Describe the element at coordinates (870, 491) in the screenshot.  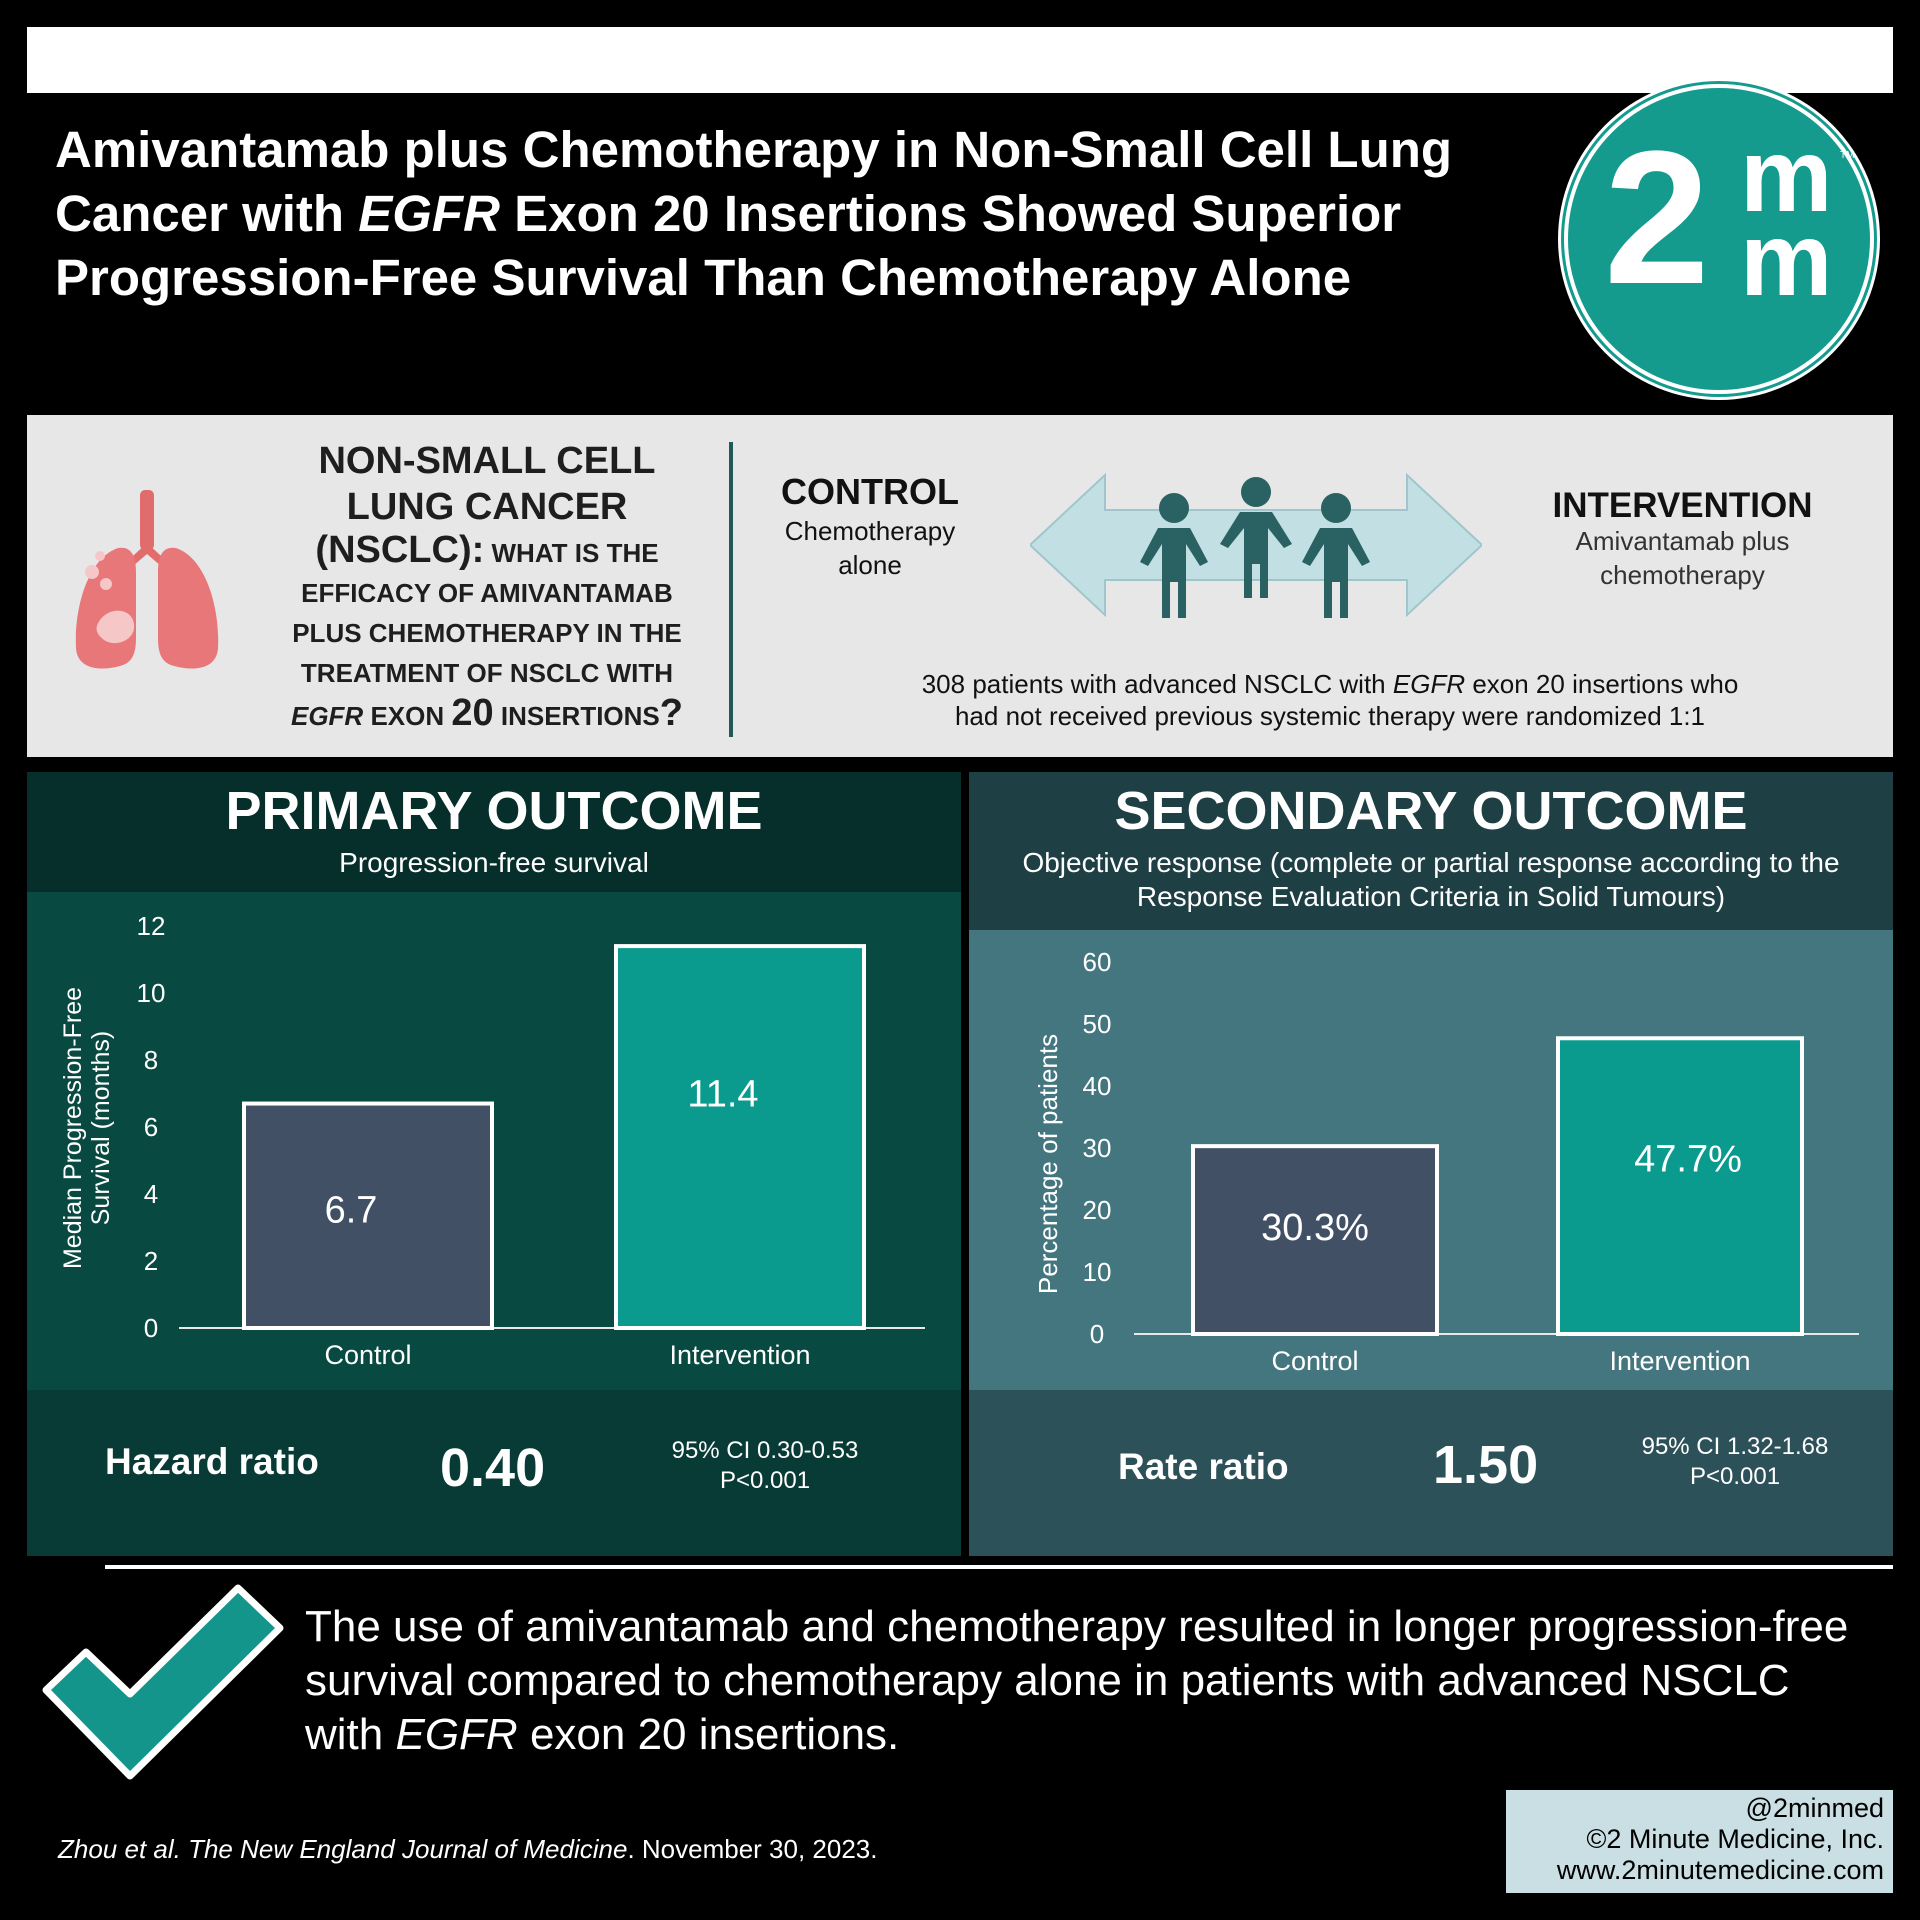
I see `control-heading: CONTROL` at that location.